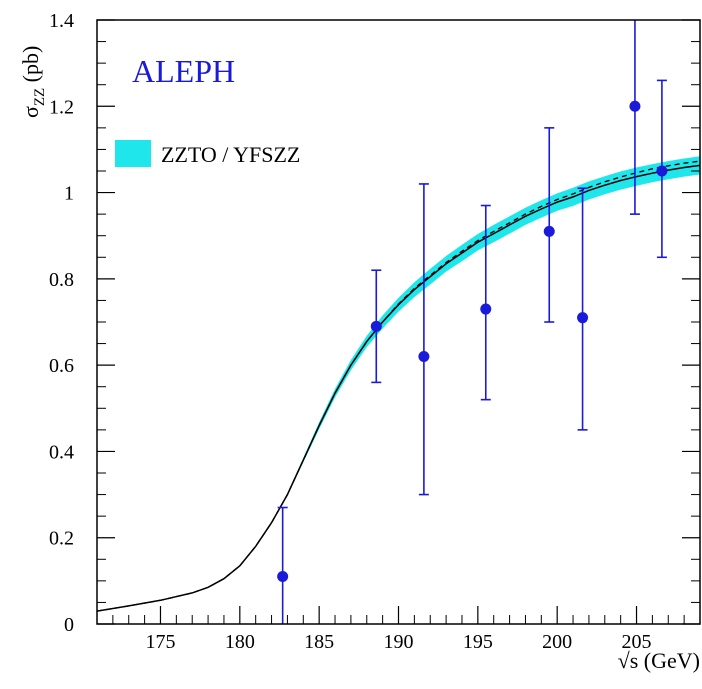  I want to click on y-axis-title: σZZ (pb), so click(33, 82).